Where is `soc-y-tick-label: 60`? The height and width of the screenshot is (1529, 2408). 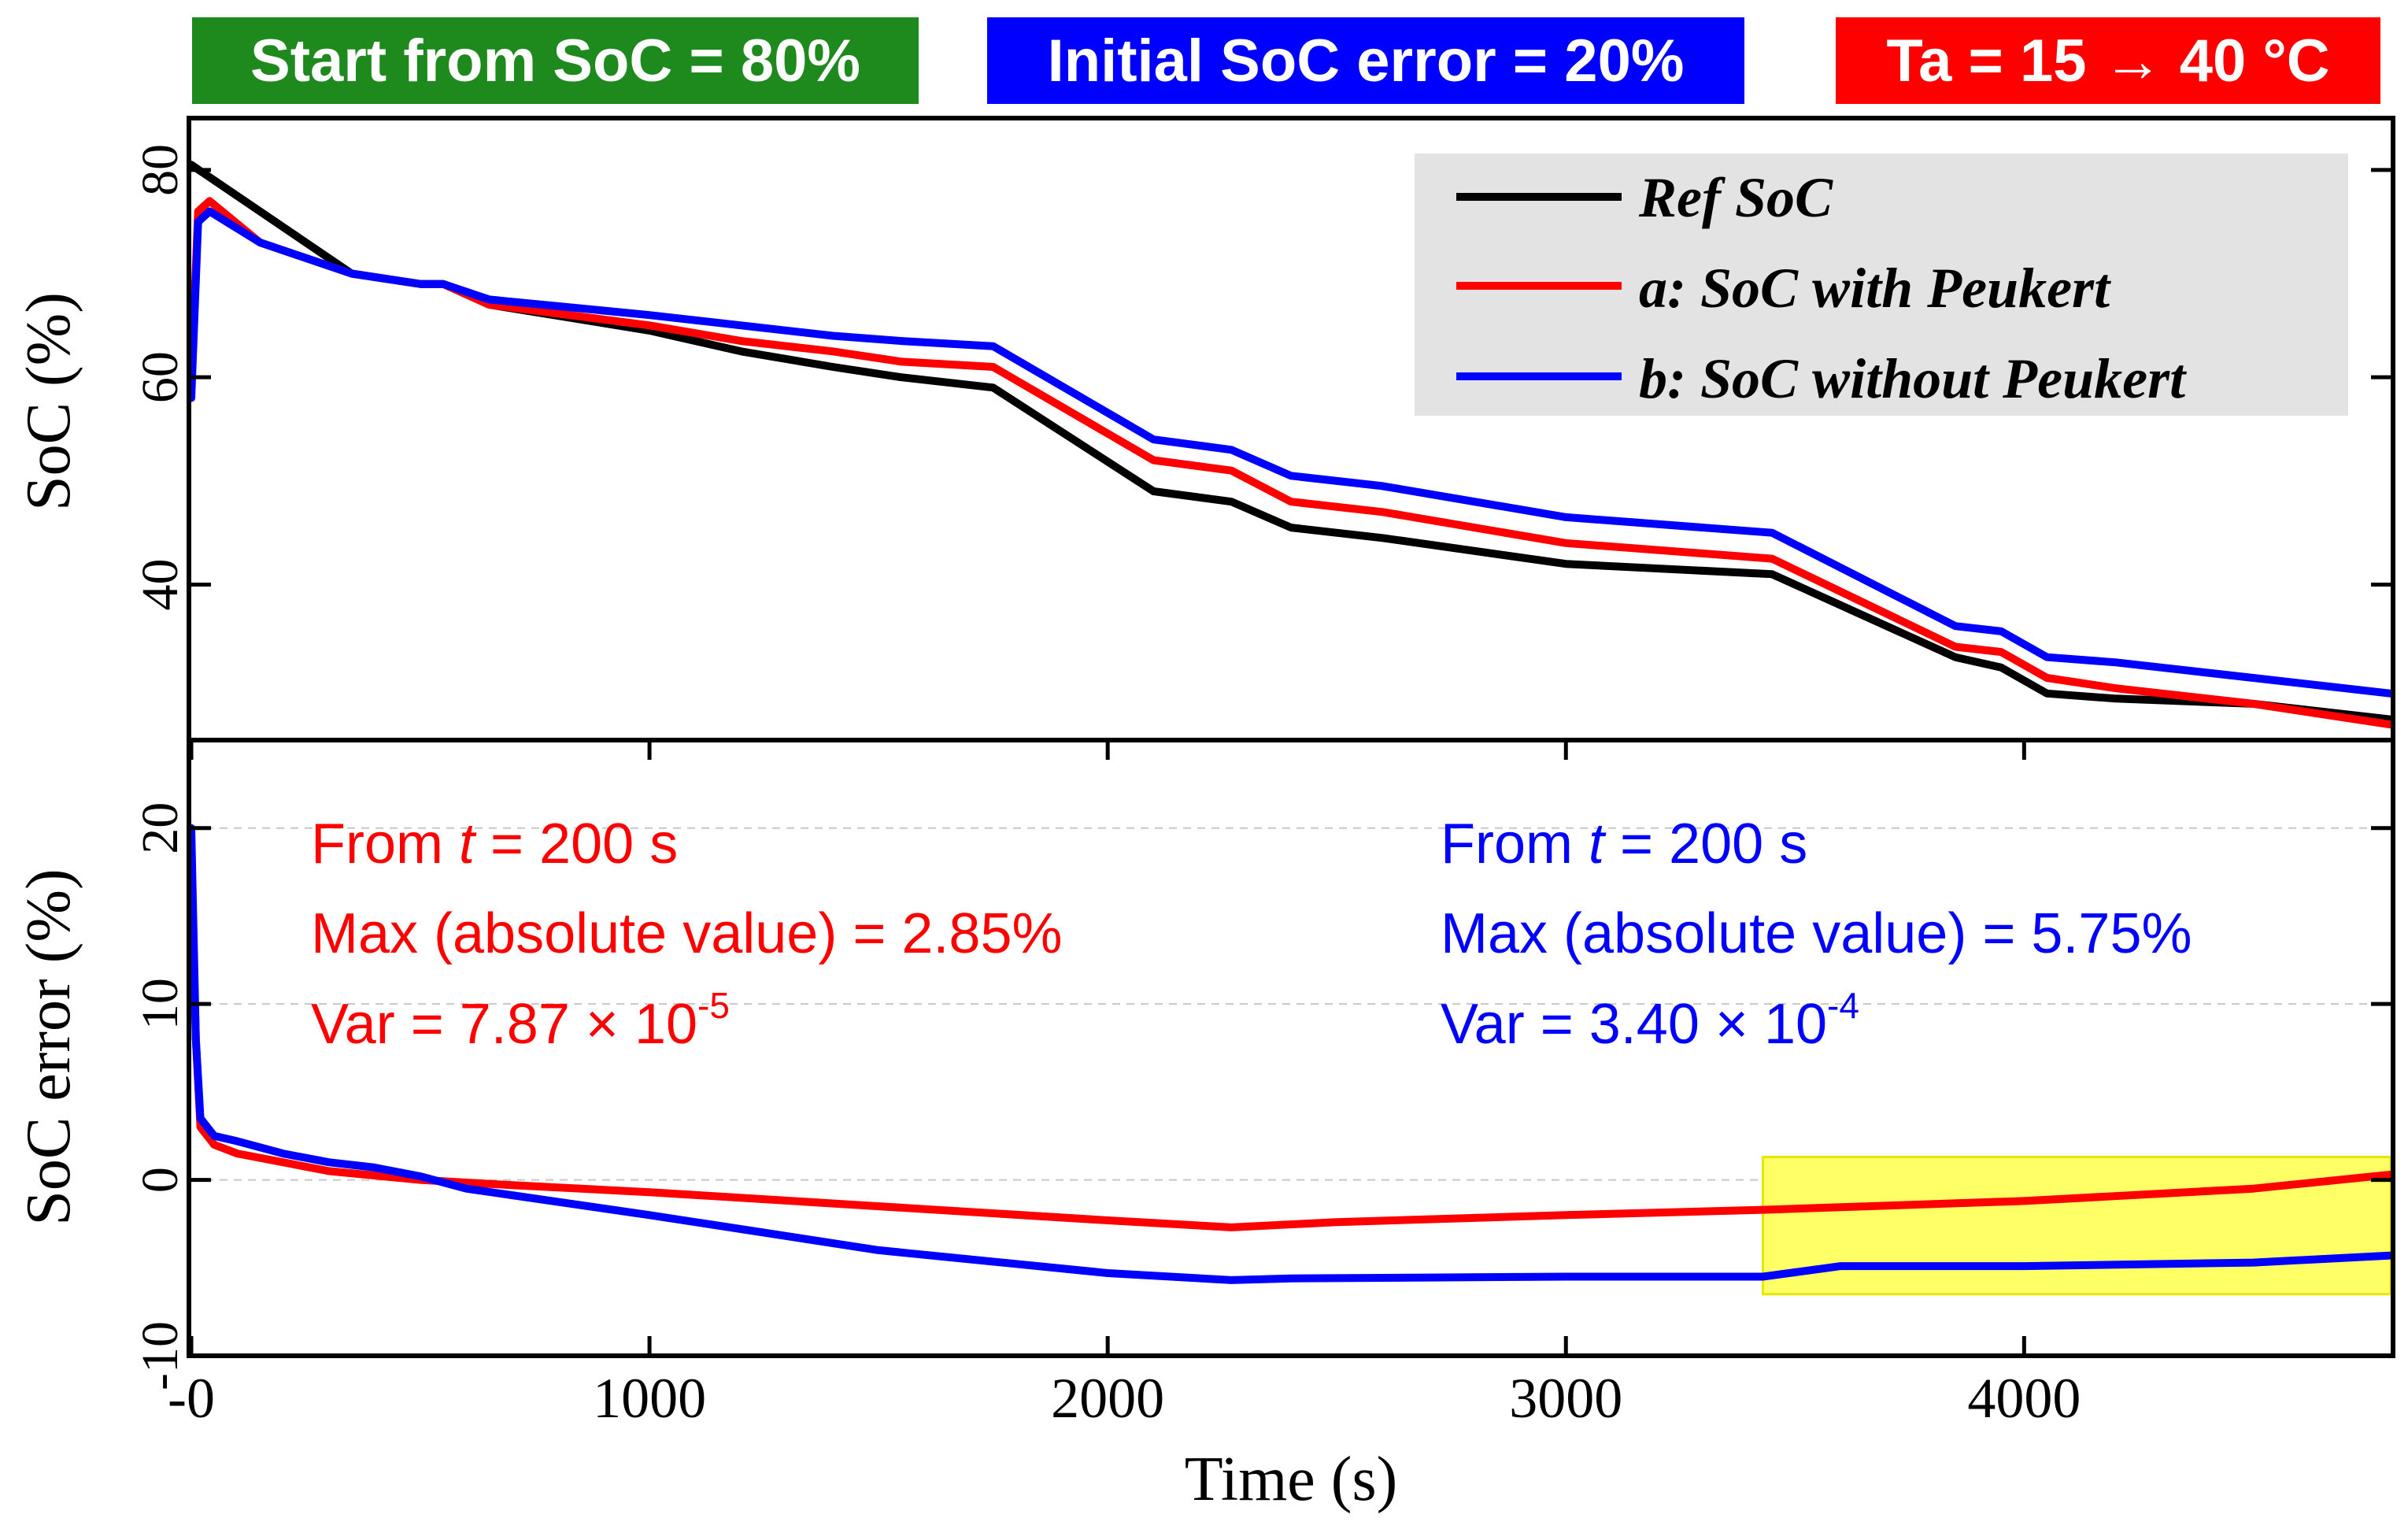
soc-y-tick-label: 60 is located at coordinates (160, 377).